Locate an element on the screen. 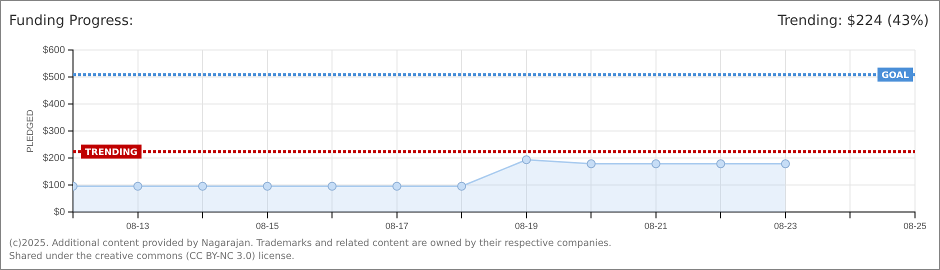 The width and height of the screenshot is (940, 270). y-tick-label: $100 is located at coordinates (54, 185).